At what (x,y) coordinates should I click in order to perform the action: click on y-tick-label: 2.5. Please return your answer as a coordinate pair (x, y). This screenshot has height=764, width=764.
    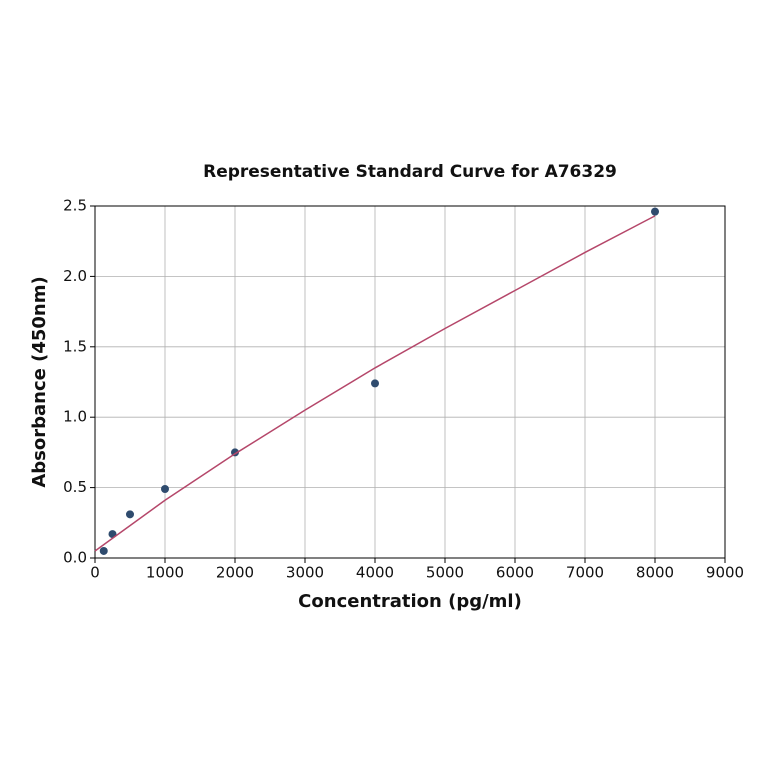
    Looking at the image, I should click on (75, 206).